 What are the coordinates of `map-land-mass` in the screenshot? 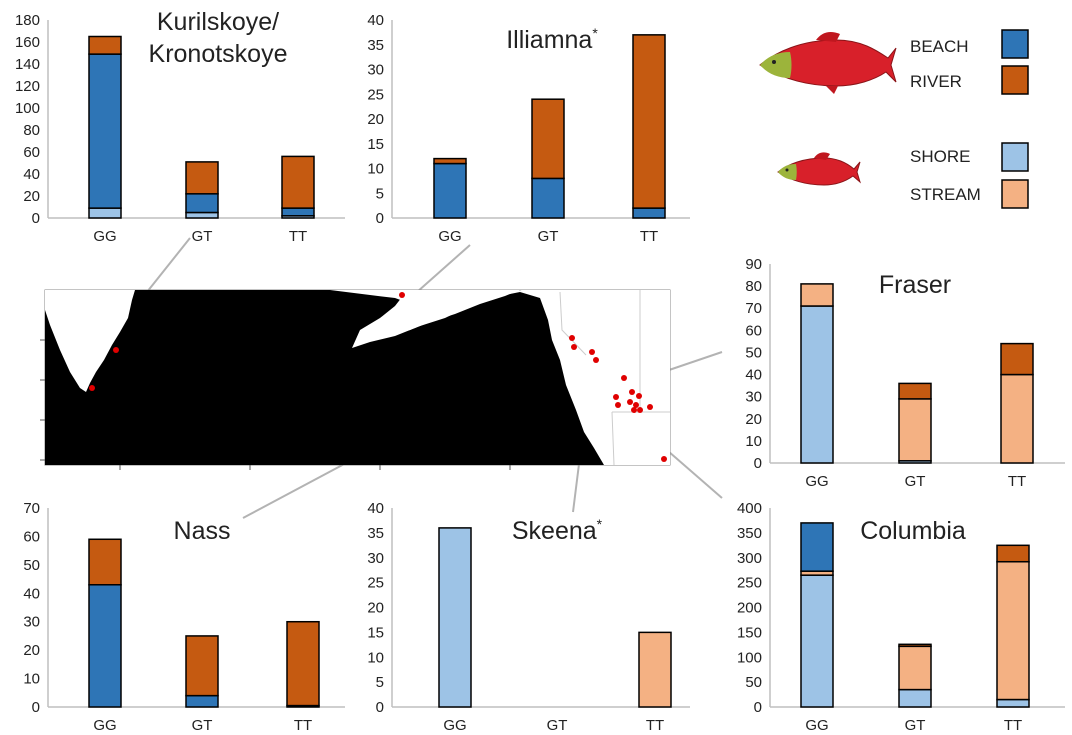 It's located at (324, 377).